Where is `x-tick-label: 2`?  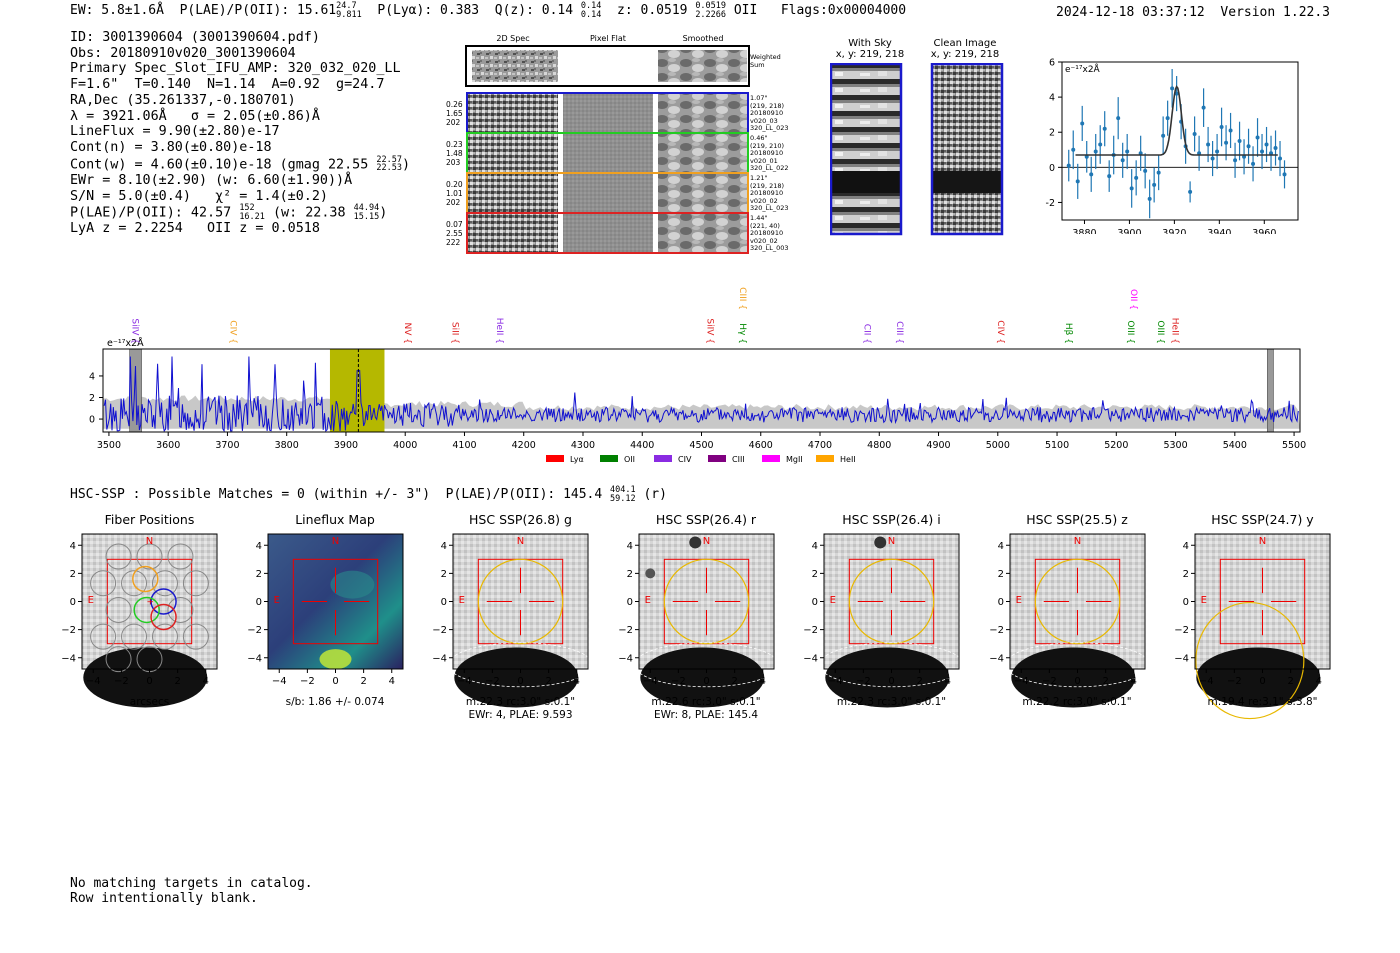 x-tick-label: 2 is located at coordinates (734, 681).